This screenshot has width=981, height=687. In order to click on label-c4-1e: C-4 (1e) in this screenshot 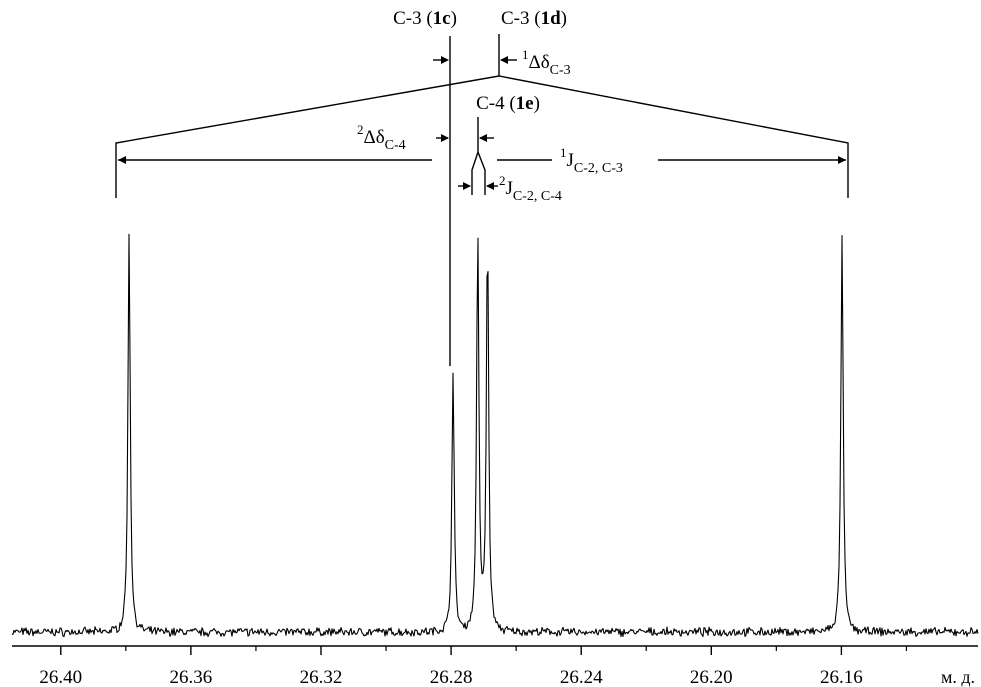, I will do `click(508, 103)`.